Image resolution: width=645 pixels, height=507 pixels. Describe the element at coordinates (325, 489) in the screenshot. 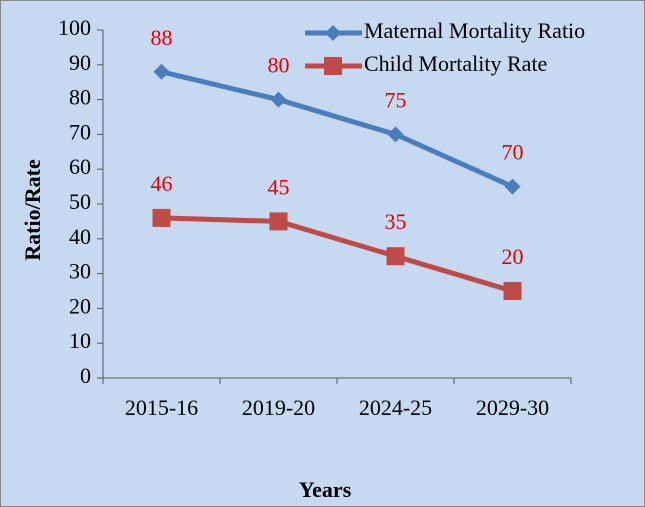

I see `x-axis-label: Years` at that location.